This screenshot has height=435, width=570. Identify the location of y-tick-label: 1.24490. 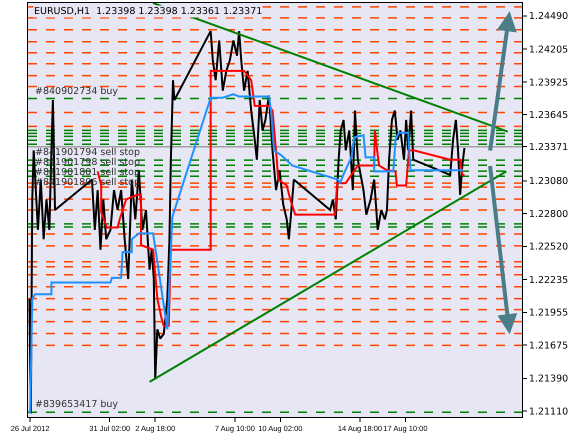
(548, 16).